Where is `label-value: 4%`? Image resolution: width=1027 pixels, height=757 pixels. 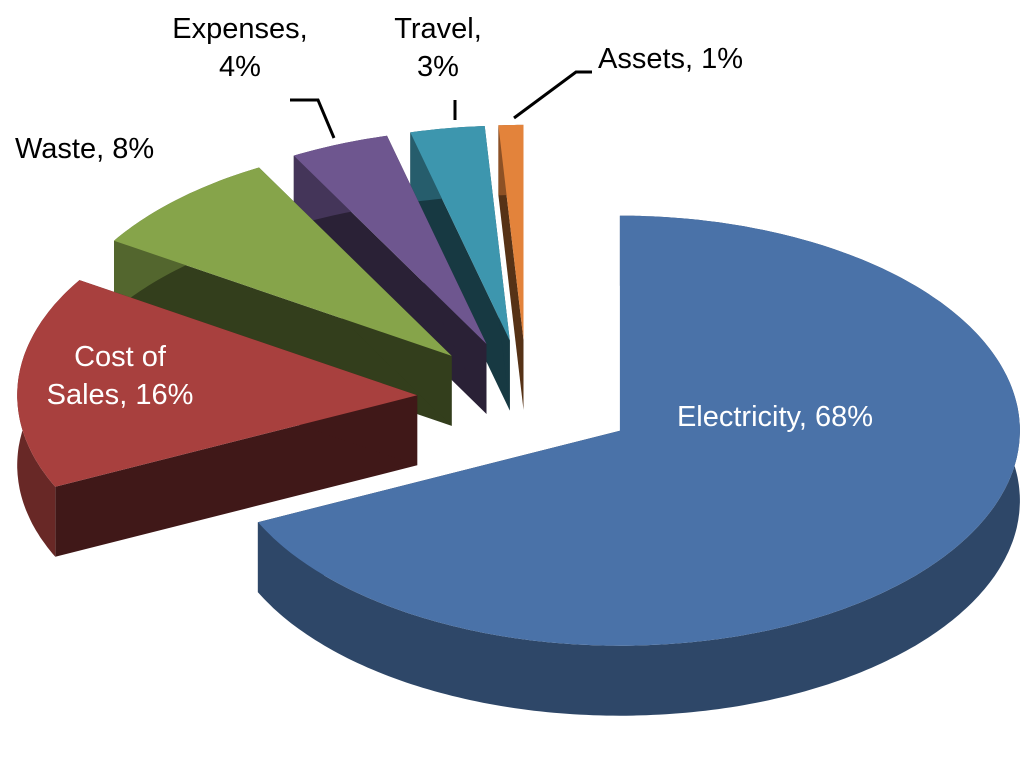
label-value: 4% is located at coordinates (240, 67).